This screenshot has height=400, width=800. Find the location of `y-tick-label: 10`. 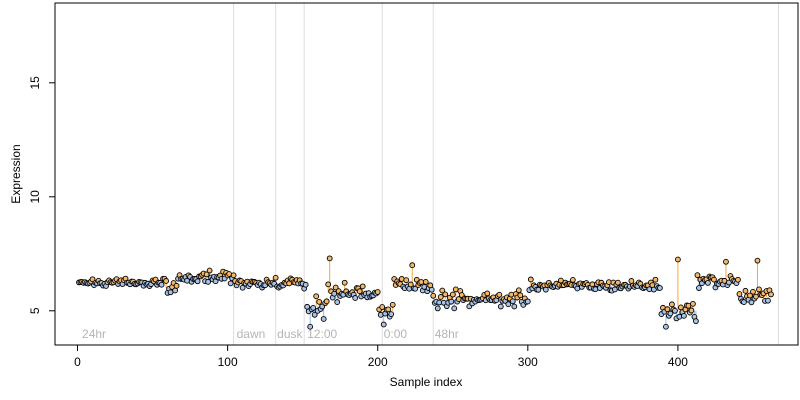

y-tick-label: 10 is located at coordinates (35, 197).